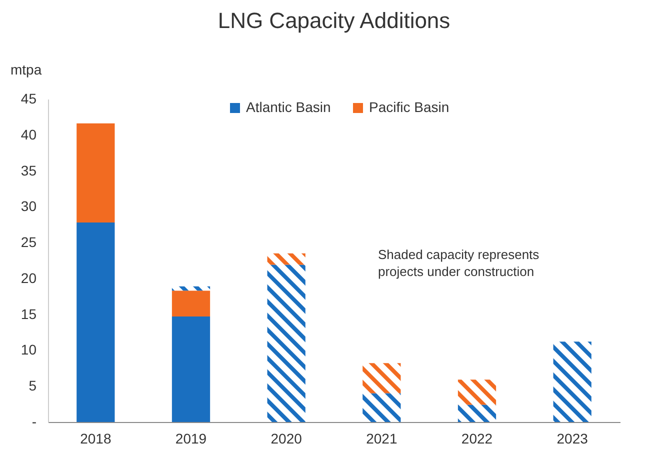 The width and height of the screenshot is (653, 466). I want to click on x-tick-label: 2022, so click(477, 438).